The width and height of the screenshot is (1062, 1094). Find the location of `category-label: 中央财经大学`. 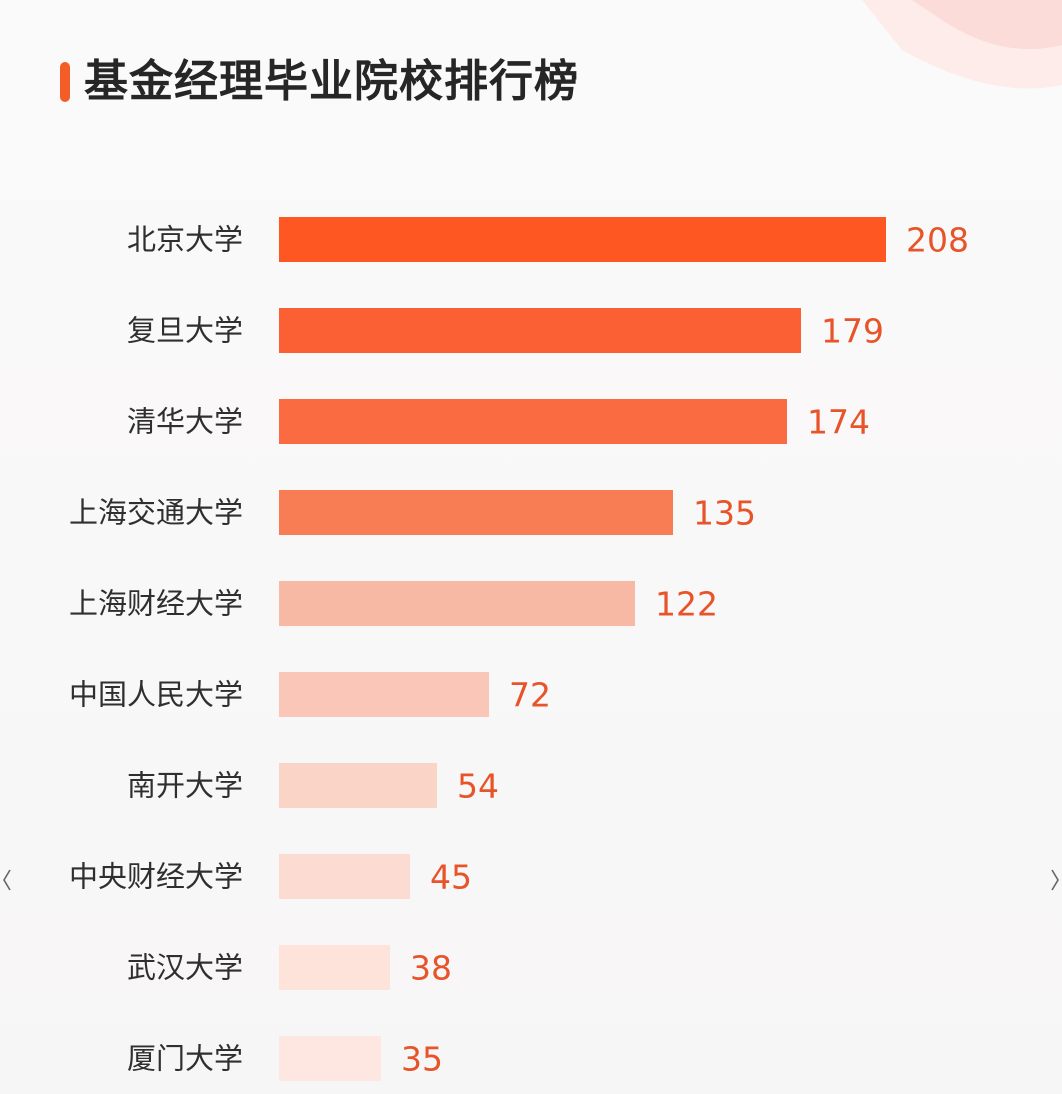

category-label: 中央财经大学 is located at coordinates (156, 877).